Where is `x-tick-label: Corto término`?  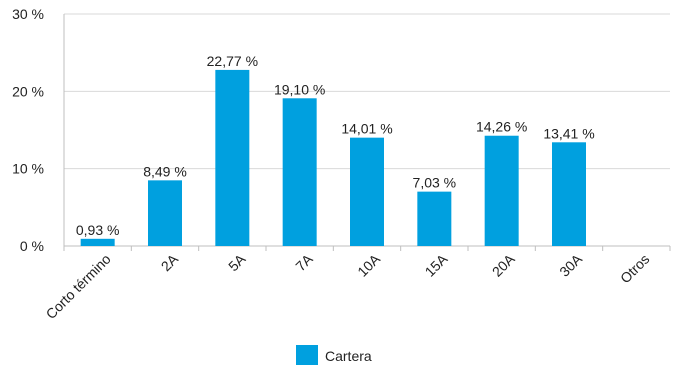
x-tick-label: Corto término is located at coordinates (78, 286).